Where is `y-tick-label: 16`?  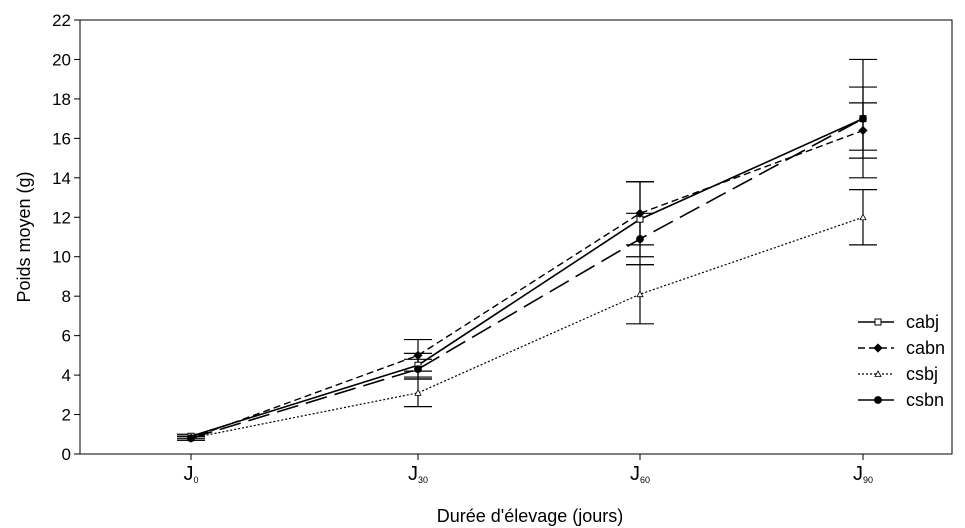
y-tick-label: 16 is located at coordinates (61, 138).